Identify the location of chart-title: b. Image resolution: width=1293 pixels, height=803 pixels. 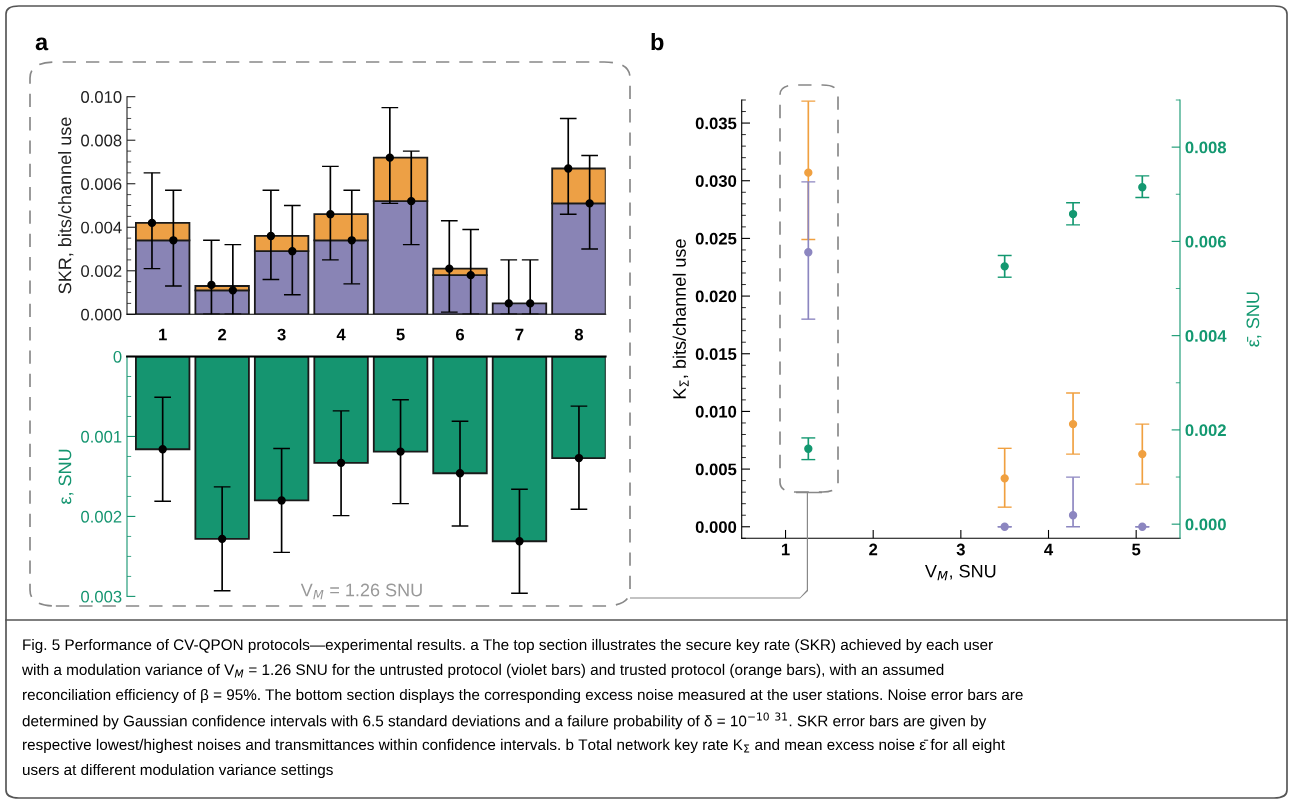
(657, 42).